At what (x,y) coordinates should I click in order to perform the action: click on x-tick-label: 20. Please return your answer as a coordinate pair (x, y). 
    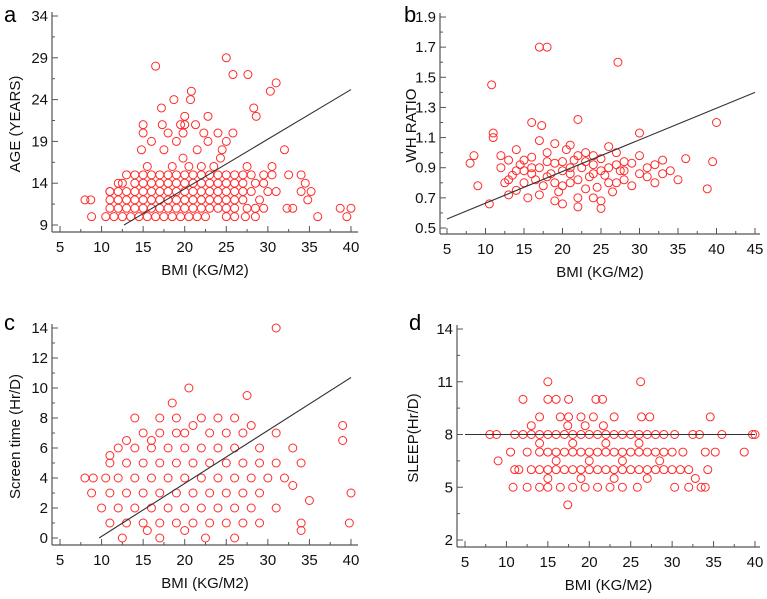
    Looking at the image, I should click on (589, 562).